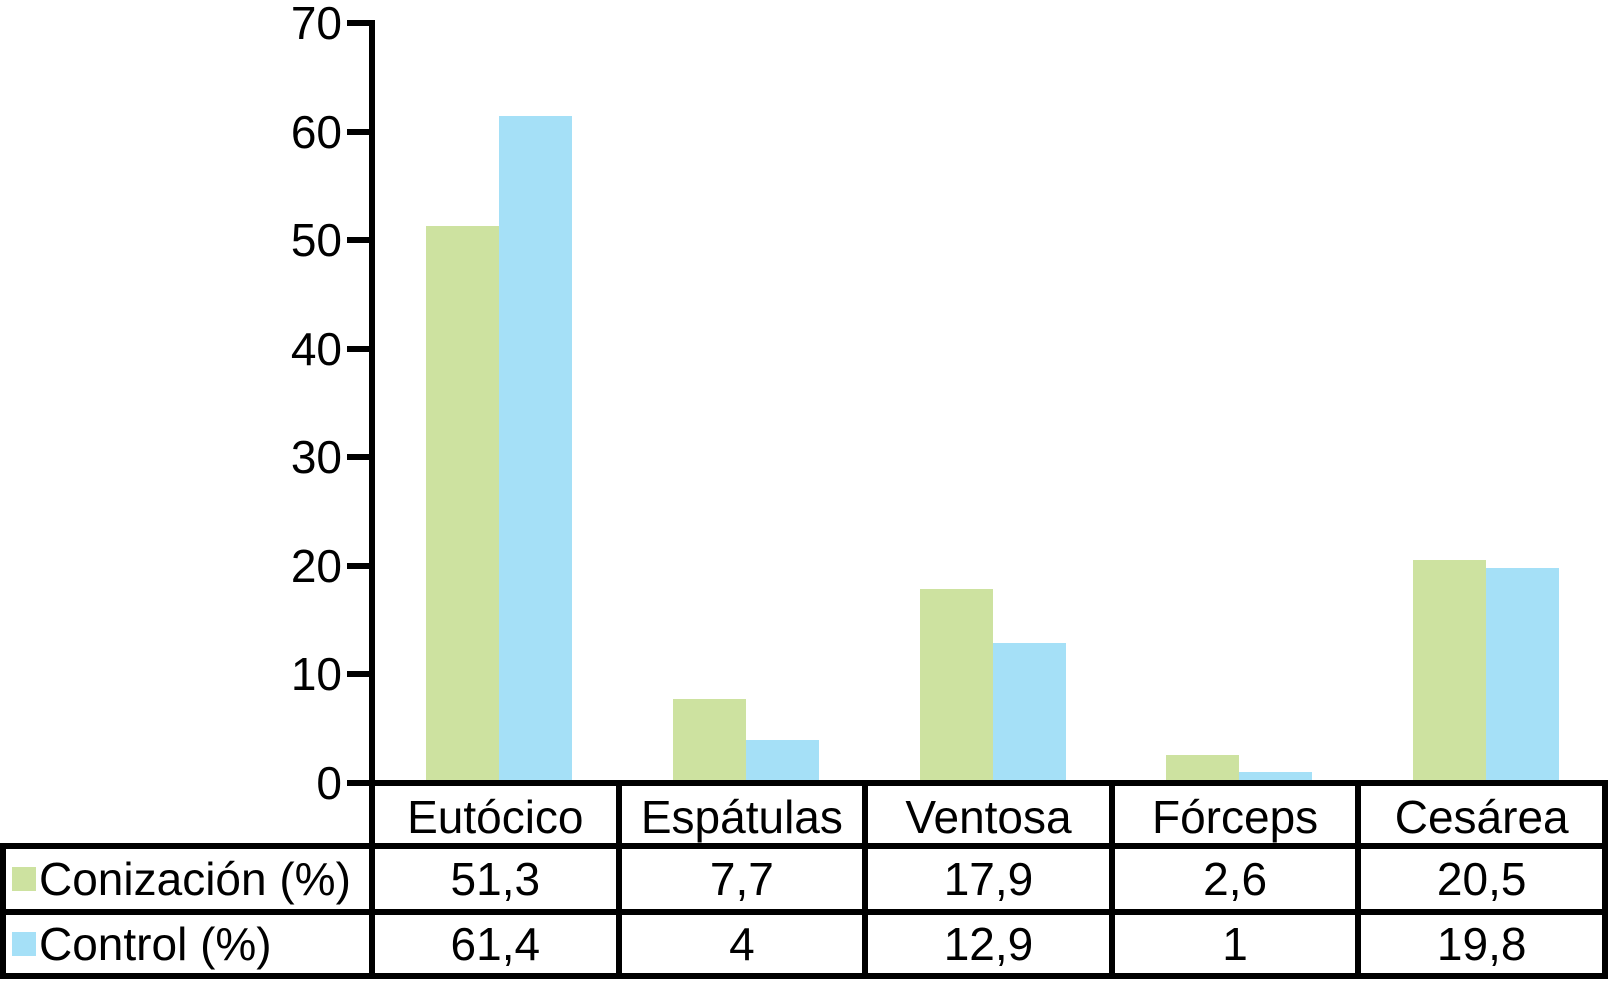 The height and width of the screenshot is (981, 1611). What do you see at coordinates (495, 944) in the screenshot?
I see `value-cell-1-0: 61,4` at bounding box center [495, 944].